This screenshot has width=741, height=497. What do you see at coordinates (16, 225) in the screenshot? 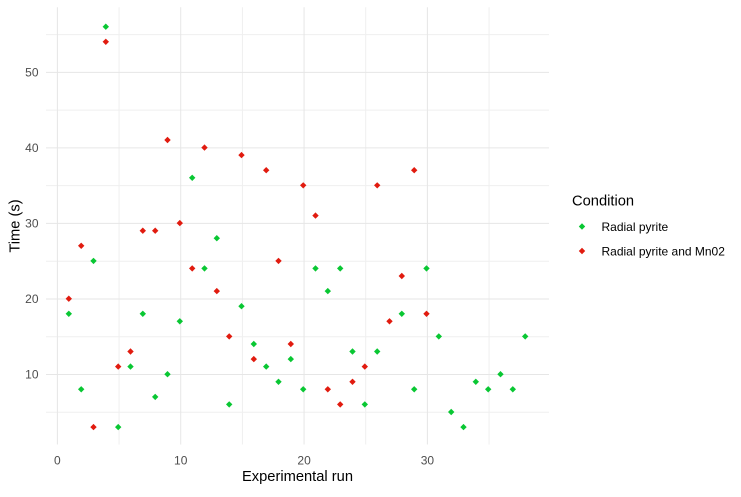
I see `svg-text: Time (s)` at bounding box center [16, 225].